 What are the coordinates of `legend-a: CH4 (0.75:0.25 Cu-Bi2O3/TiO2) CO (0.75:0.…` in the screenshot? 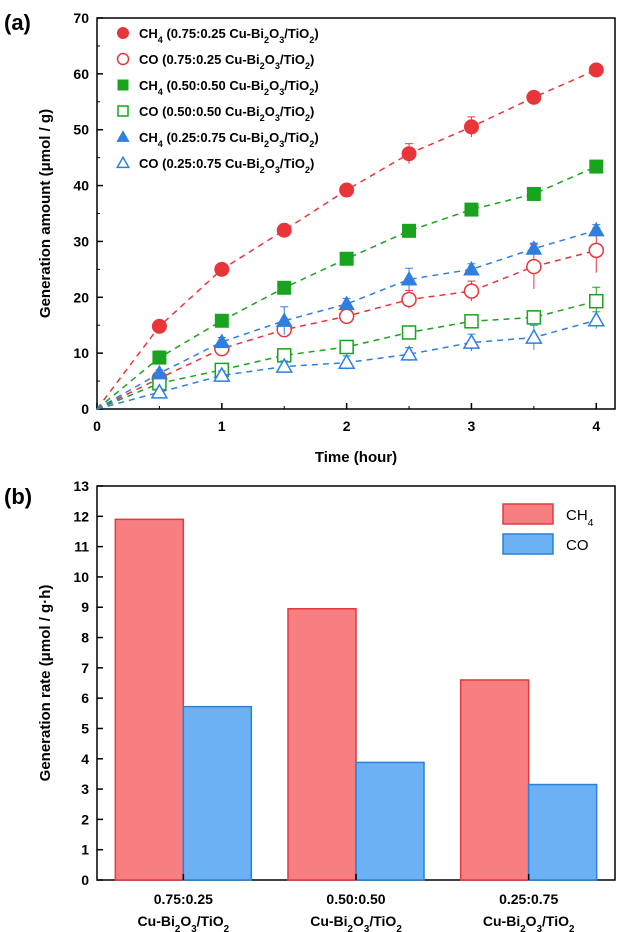 It's located at (217, 100).